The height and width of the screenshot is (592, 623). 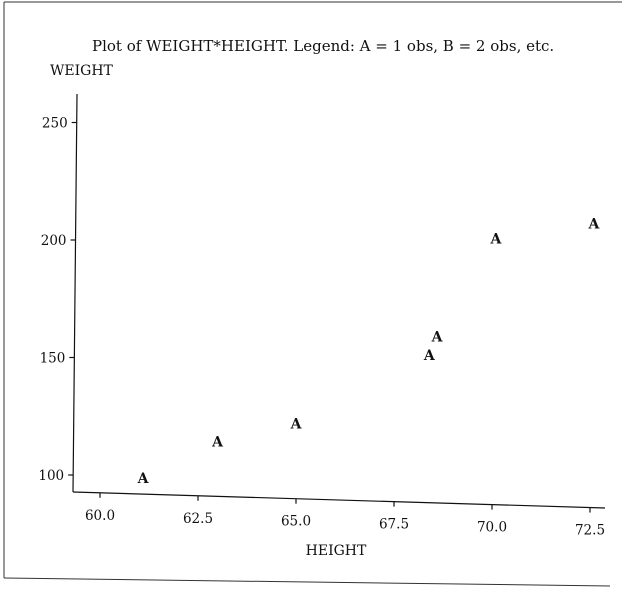 What do you see at coordinates (590, 531) in the screenshot?
I see `x-tick-label: 72.5` at bounding box center [590, 531].